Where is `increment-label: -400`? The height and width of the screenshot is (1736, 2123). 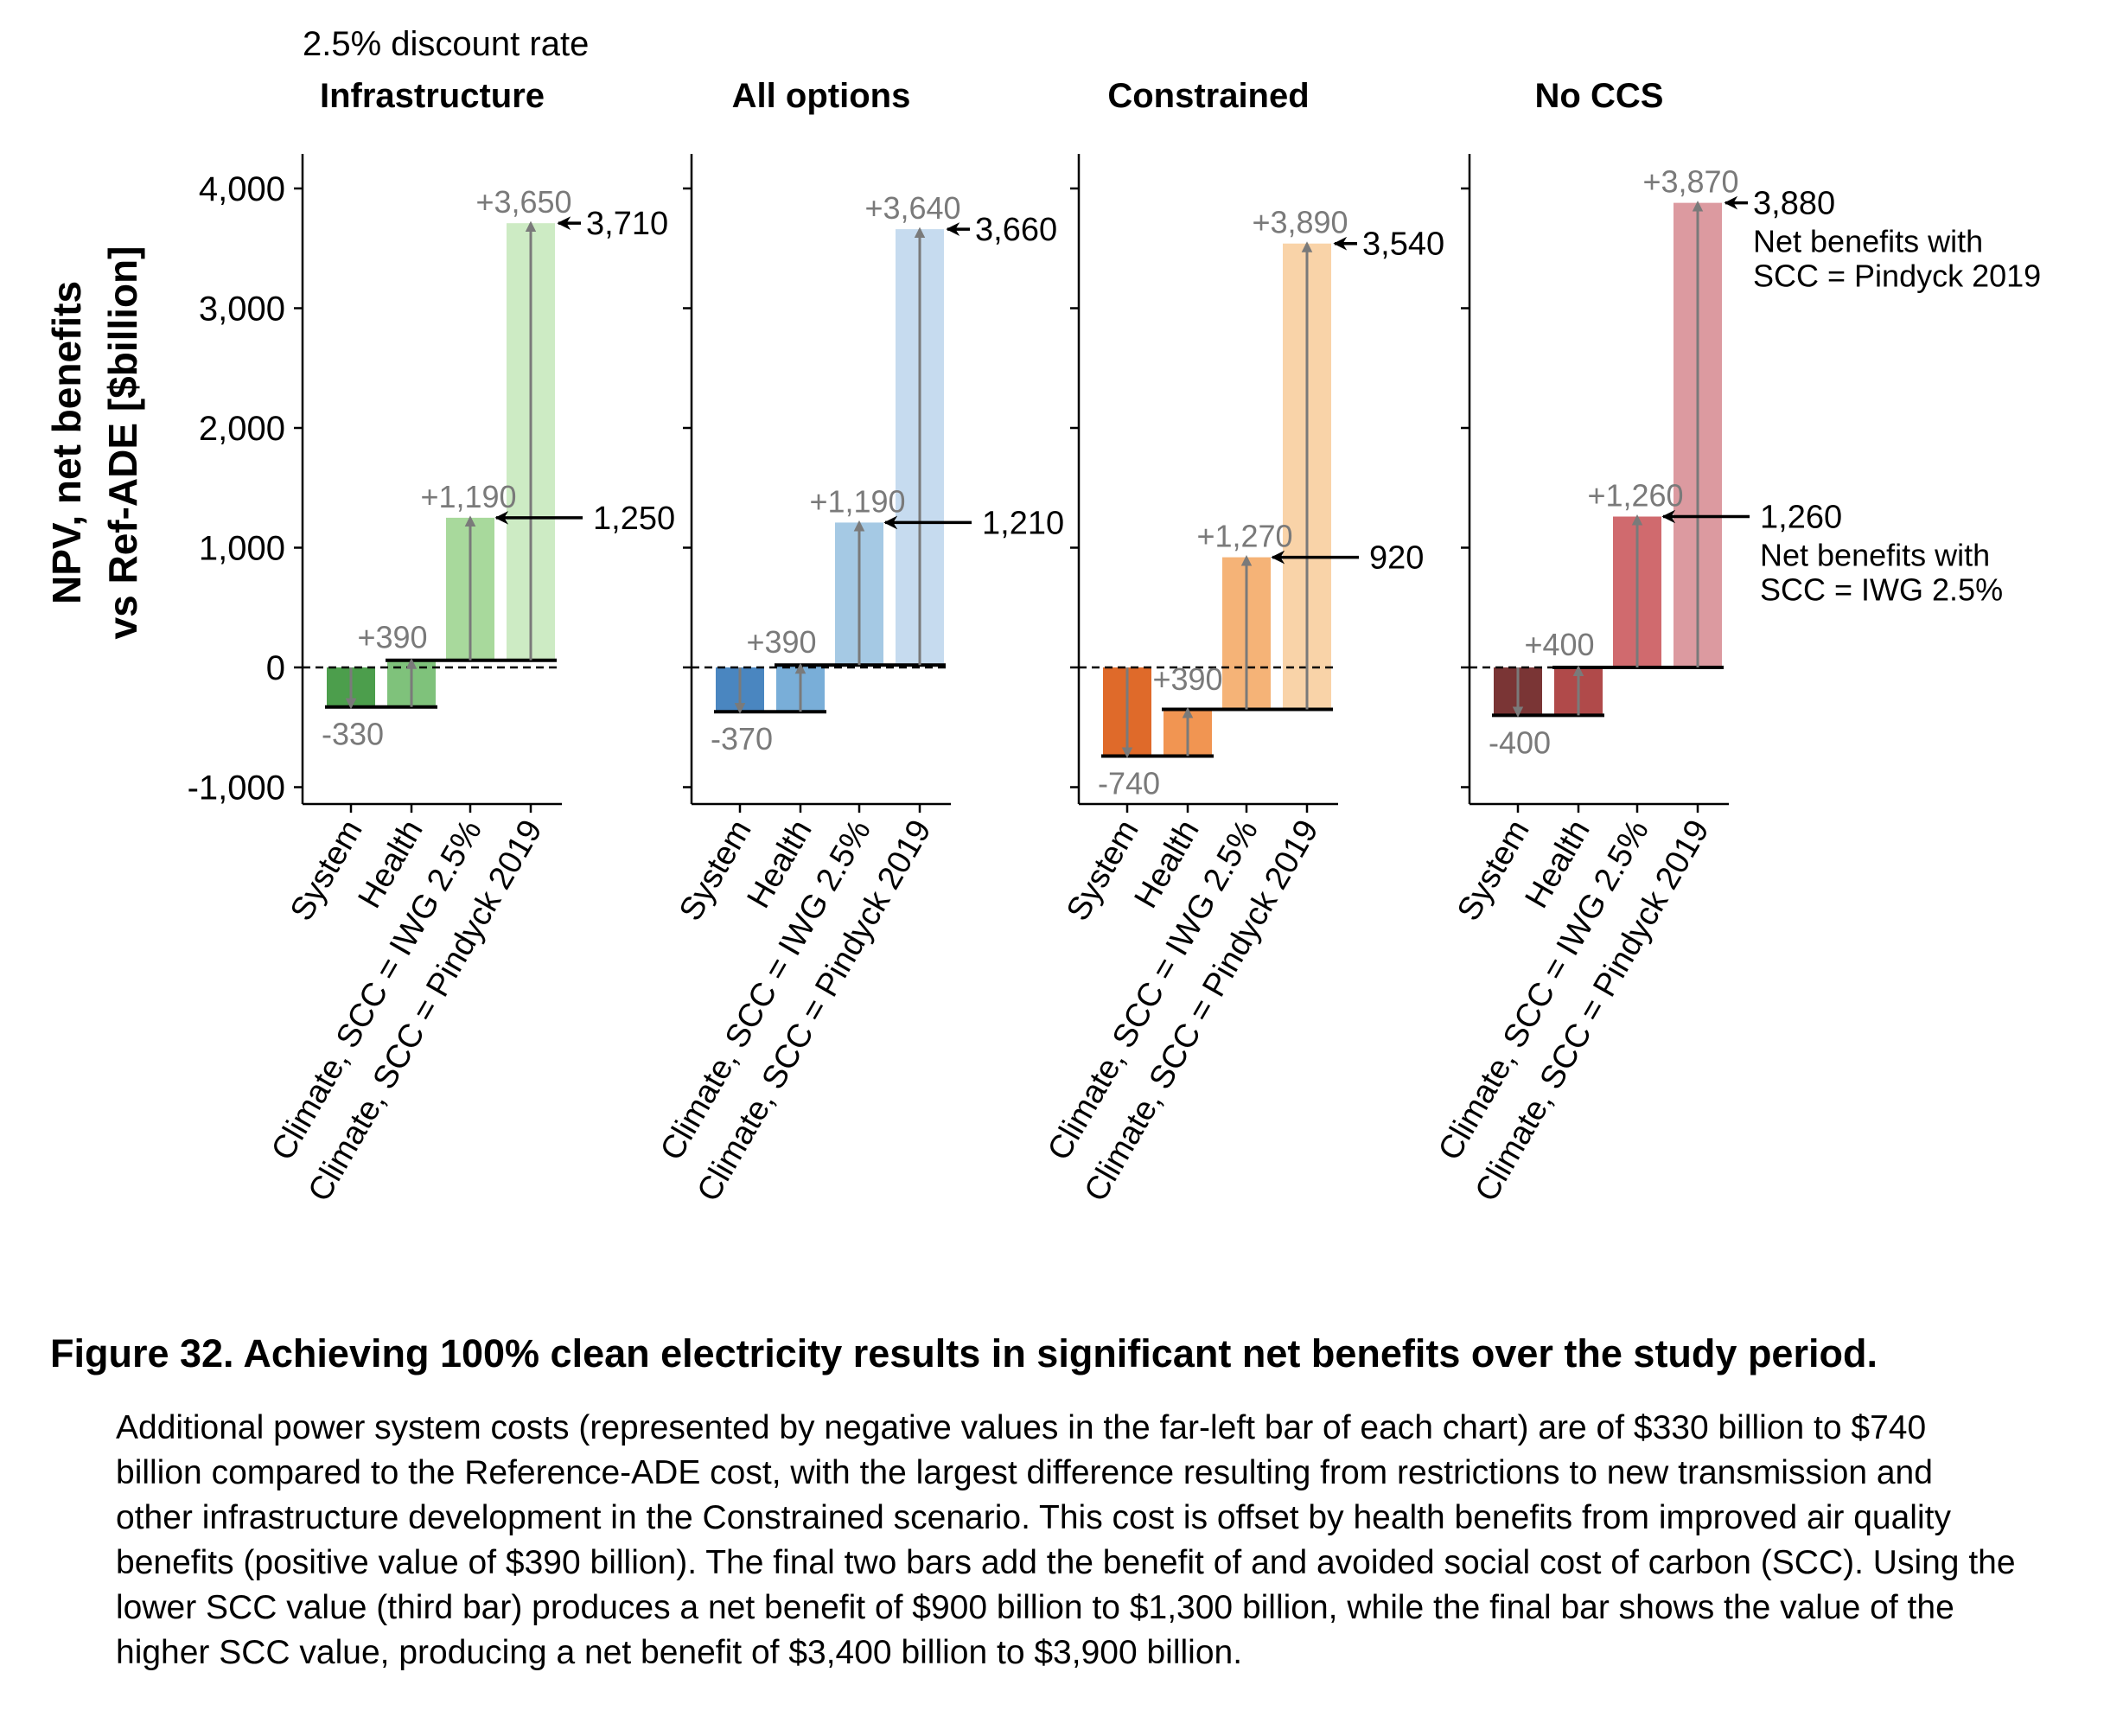 increment-label: -400 is located at coordinates (1520, 742).